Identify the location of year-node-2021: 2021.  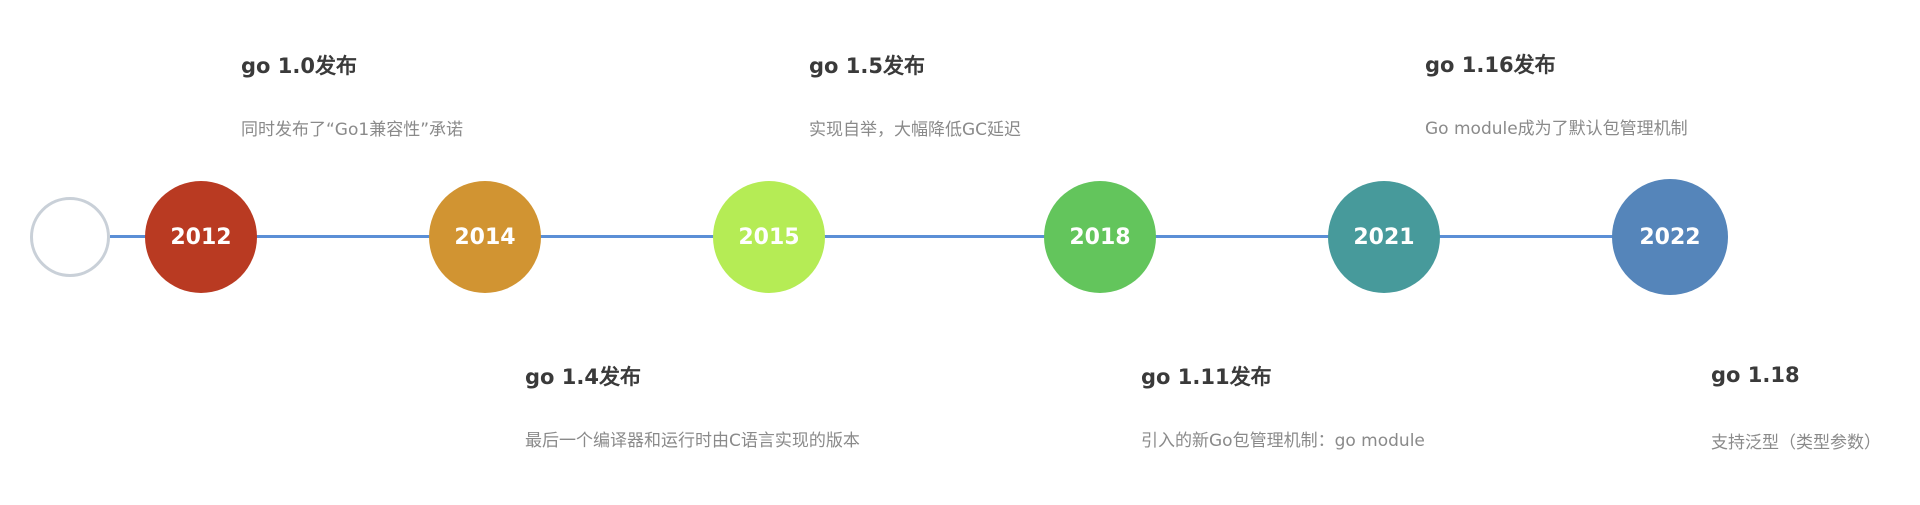
(1384, 237).